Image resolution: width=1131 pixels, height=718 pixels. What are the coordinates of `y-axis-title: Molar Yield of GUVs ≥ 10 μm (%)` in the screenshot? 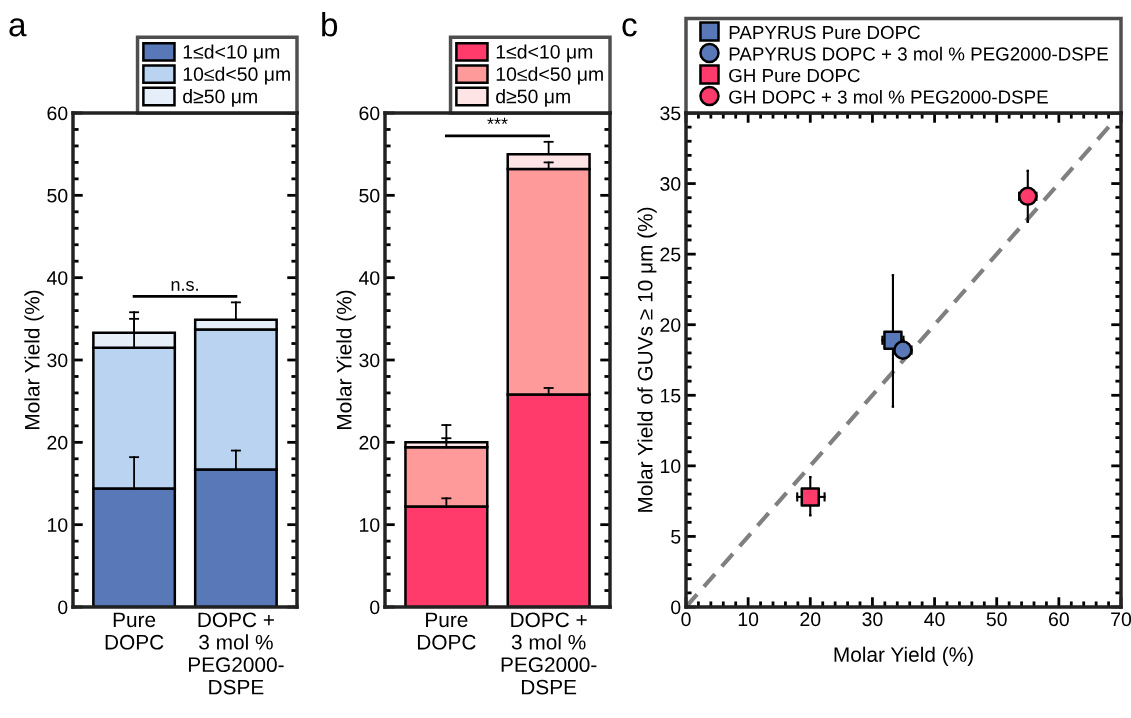 It's located at (647, 359).